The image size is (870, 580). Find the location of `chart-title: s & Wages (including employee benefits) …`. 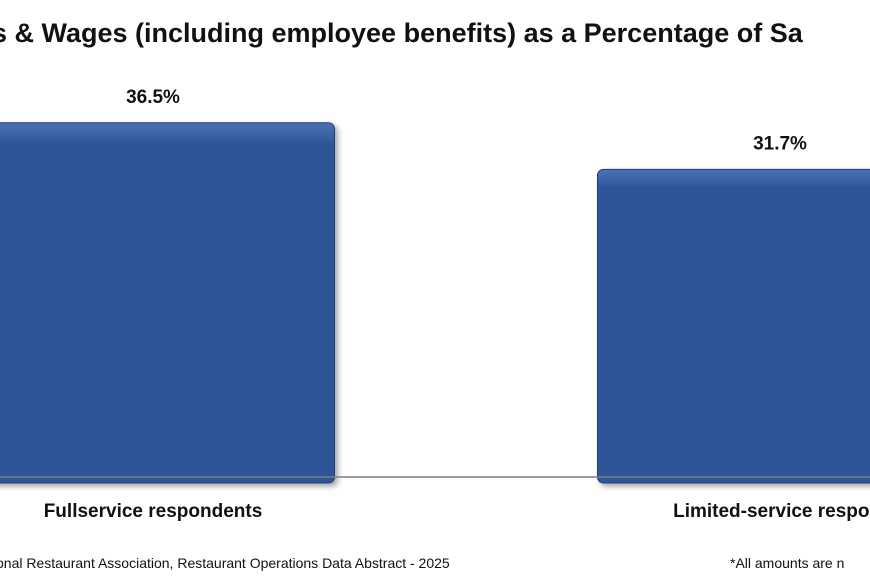

chart-title: s & Wages (including employee benefits) … is located at coordinates (402, 33).